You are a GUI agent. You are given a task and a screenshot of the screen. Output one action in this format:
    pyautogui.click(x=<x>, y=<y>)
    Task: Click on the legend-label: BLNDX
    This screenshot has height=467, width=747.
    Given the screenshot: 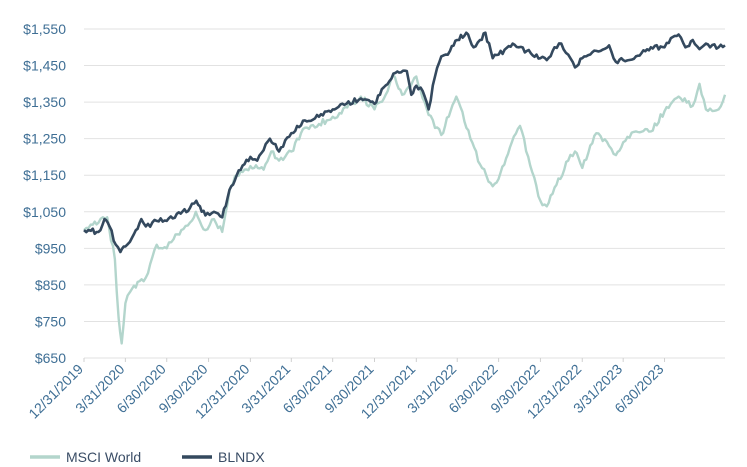 What is the action you would take?
    pyautogui.click(x=241, y=457)
    